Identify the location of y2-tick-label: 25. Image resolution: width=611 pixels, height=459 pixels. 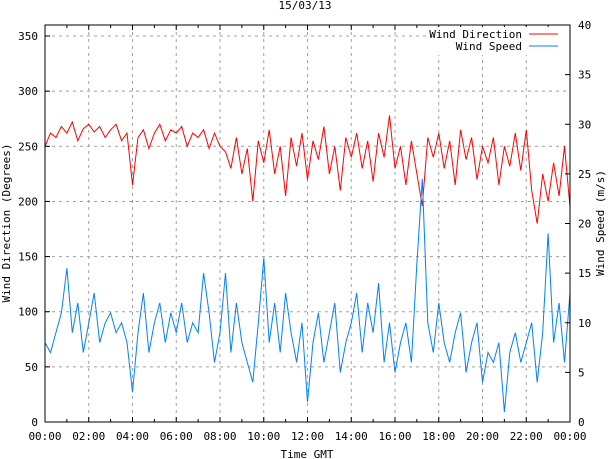
(584, 174).